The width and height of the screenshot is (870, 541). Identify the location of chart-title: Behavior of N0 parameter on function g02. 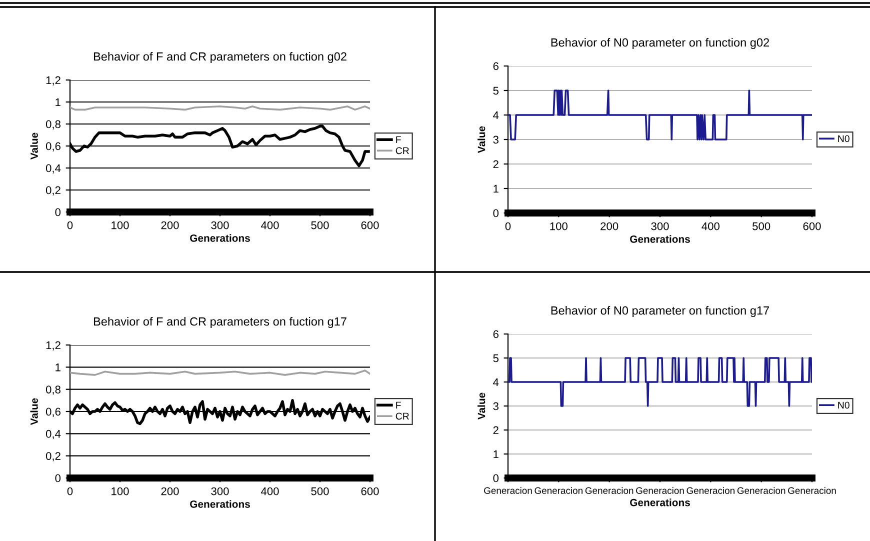
(660, 44).